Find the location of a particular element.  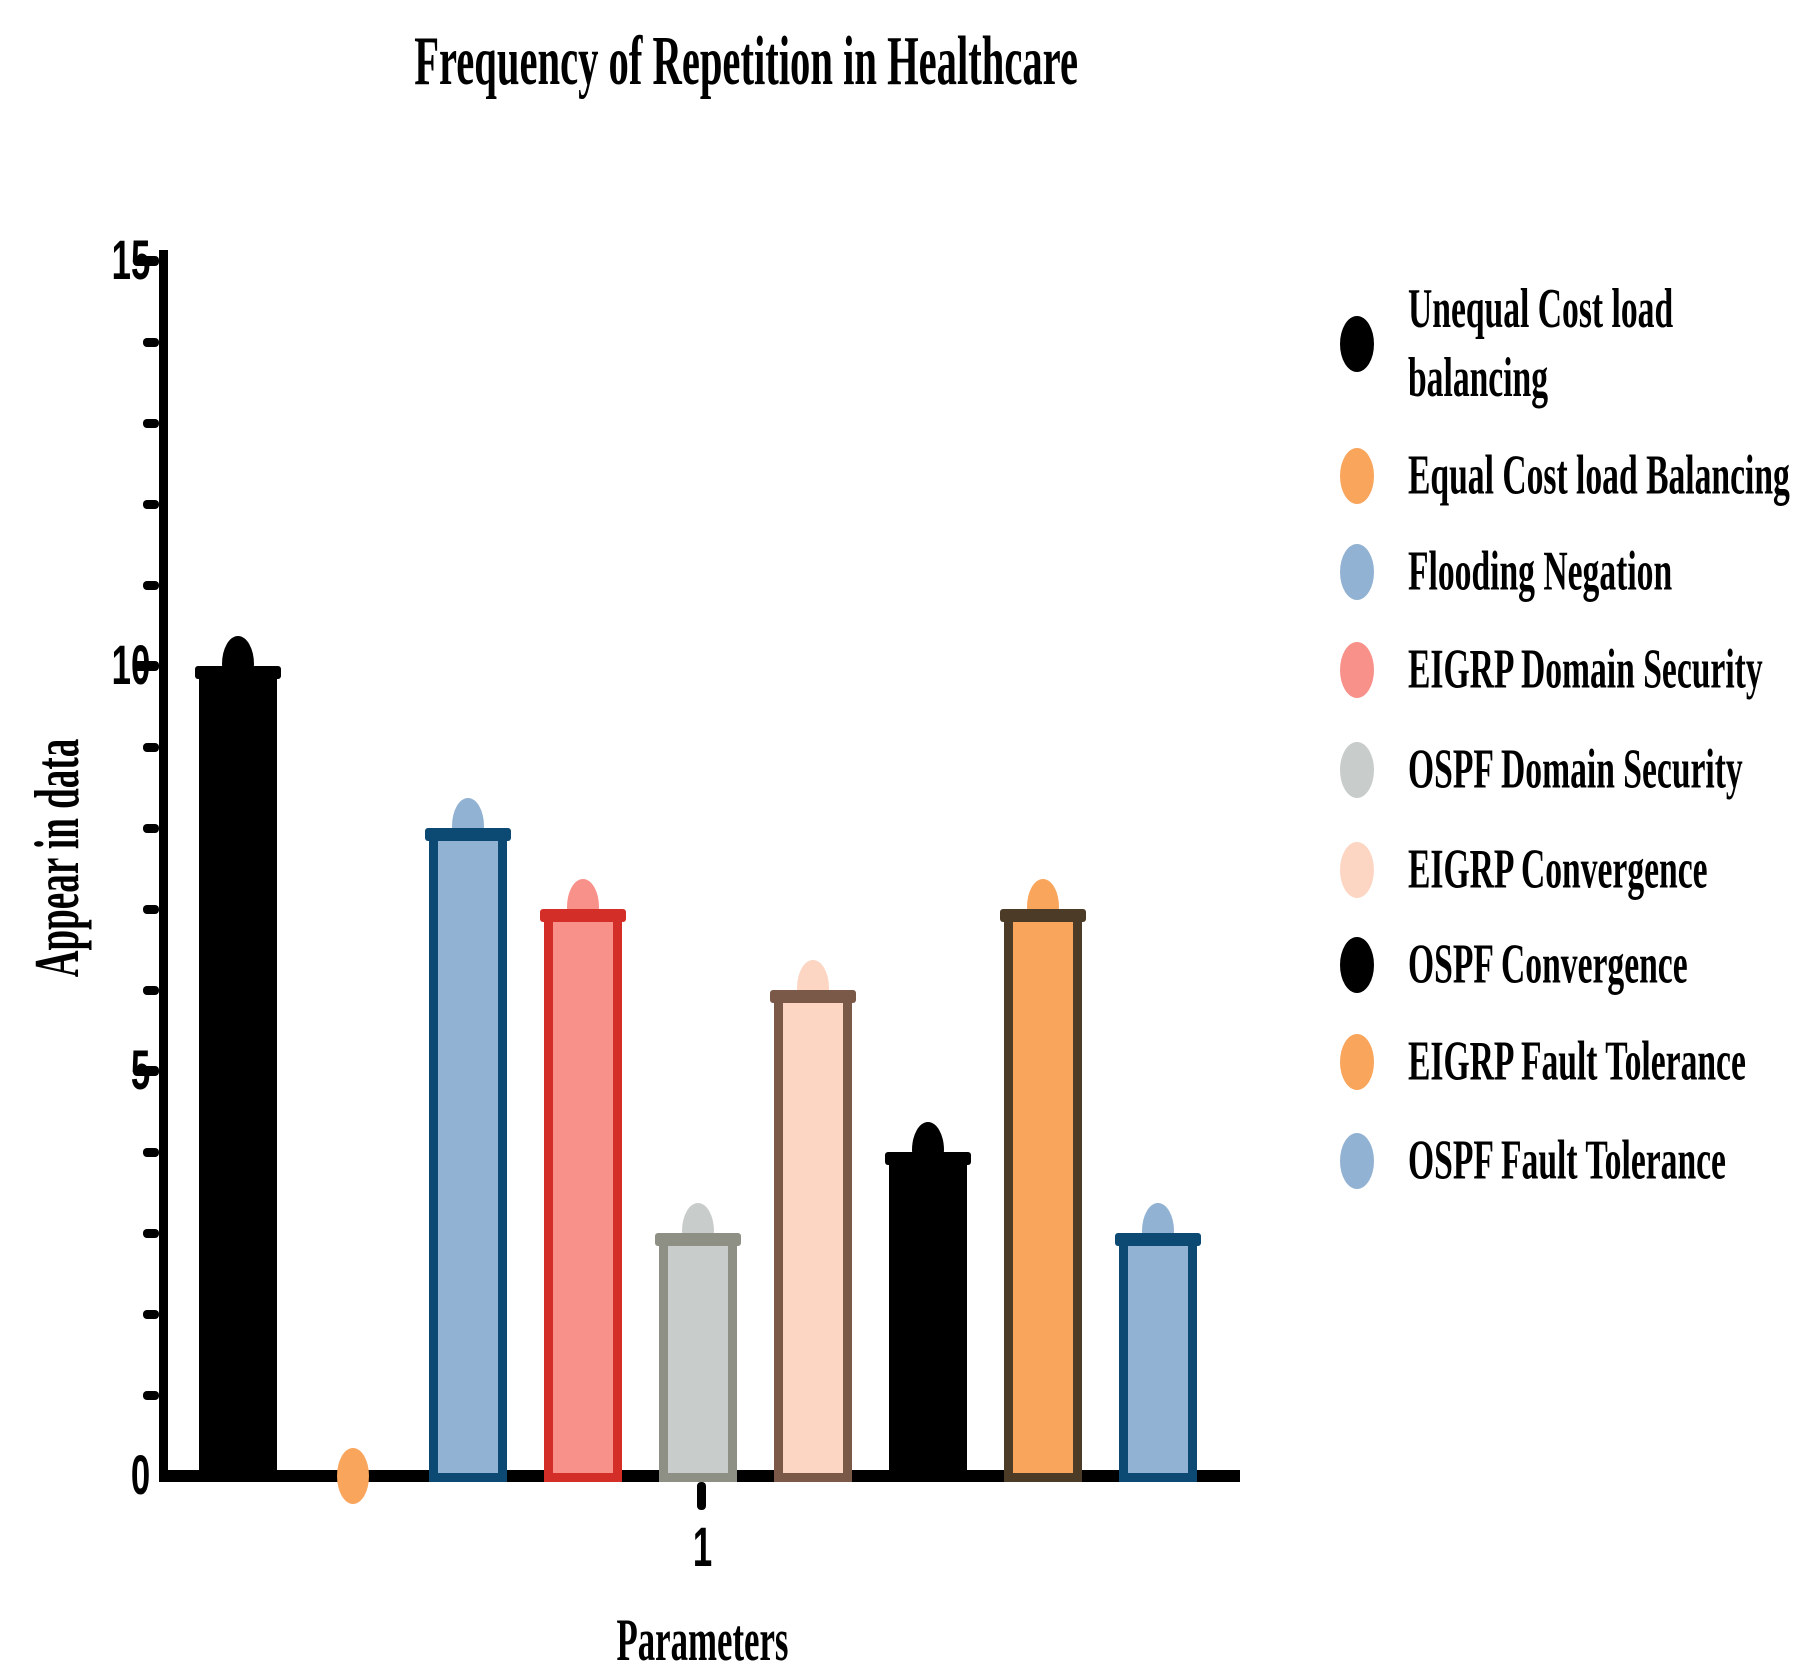

chart-title: Frequency of Repetition in Healthcare is located at coordinates (746, 61).